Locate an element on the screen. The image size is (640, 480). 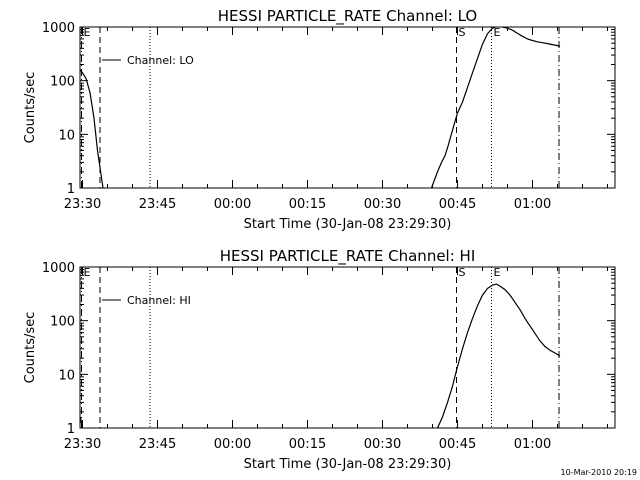
legend-label: Channel: HI is located at coordinates (159, 300).